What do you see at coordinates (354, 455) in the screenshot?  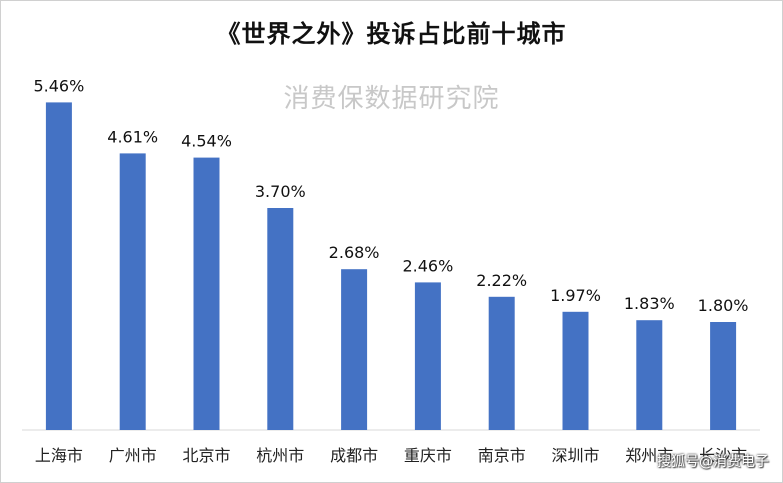 I see `category-label-5: 成都市` at bounding box center [354, 455].